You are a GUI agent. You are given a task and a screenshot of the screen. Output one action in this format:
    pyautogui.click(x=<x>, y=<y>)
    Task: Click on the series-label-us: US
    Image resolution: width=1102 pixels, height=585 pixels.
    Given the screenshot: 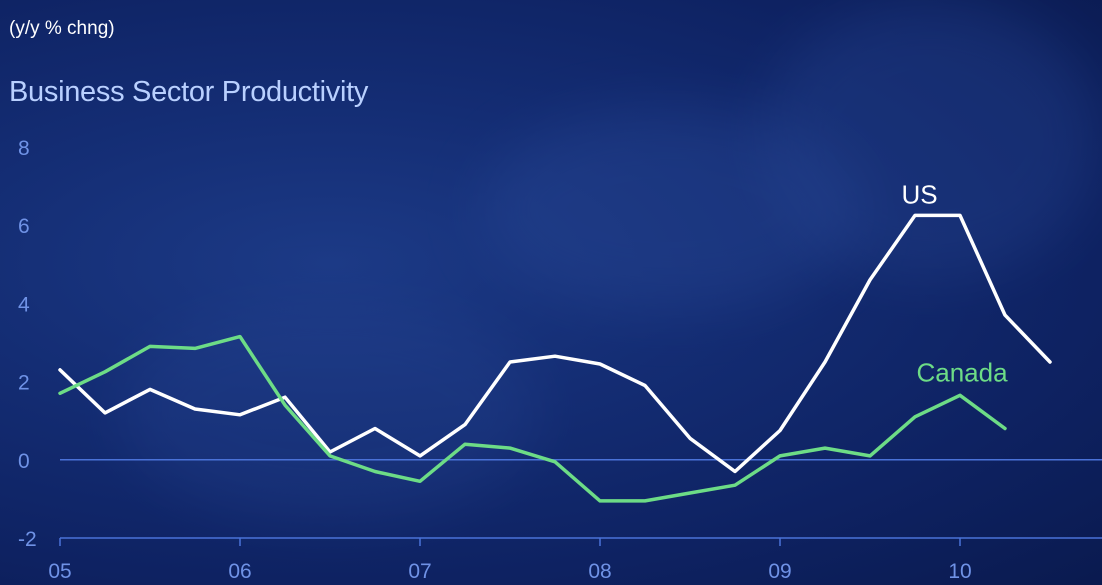 What is the action you would take?
    pyautogui.click(x=919, y=194)
    